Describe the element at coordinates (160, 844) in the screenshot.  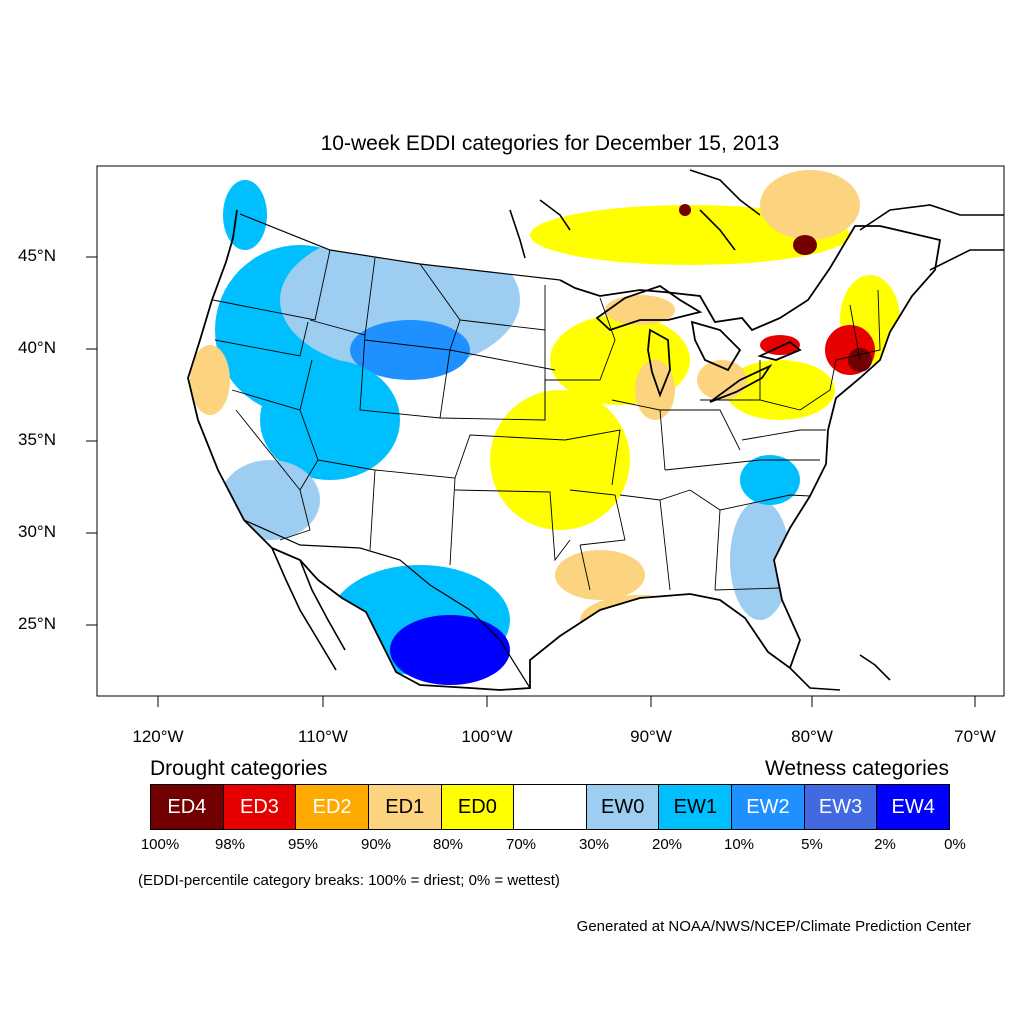
I see `percent-break-100: 100%` at that location.